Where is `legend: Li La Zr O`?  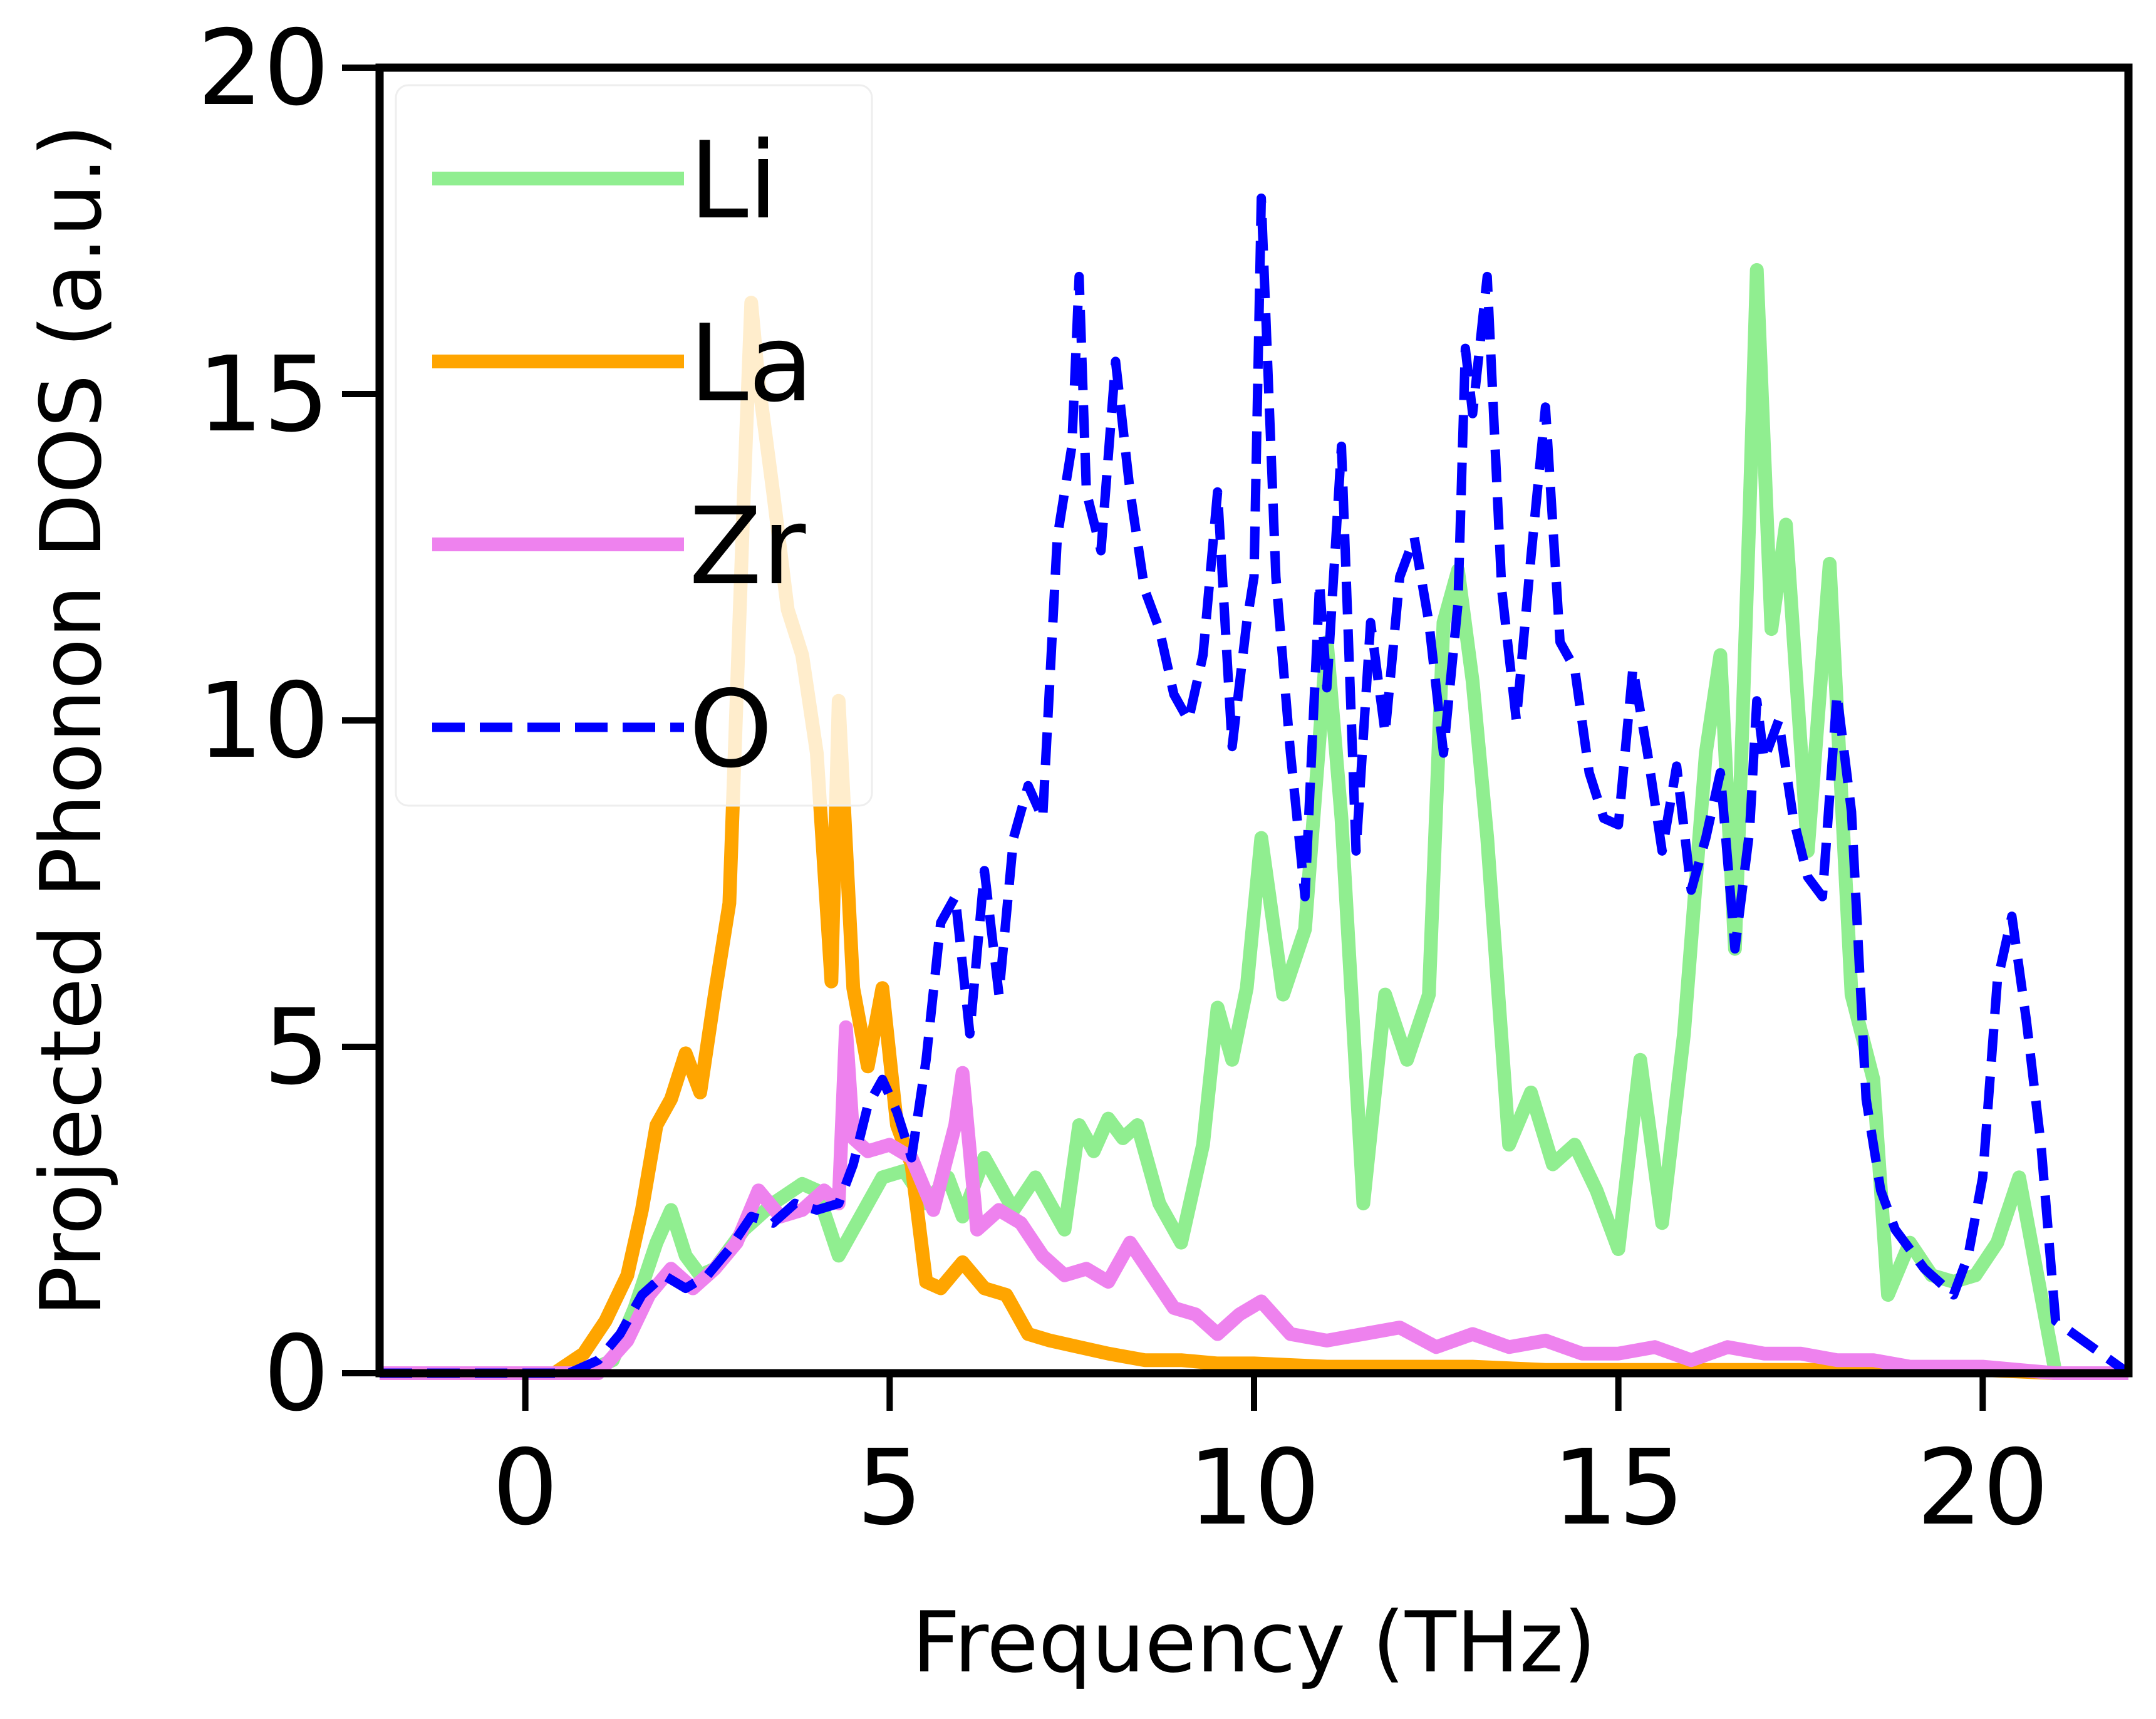
legend: Li La Zr O is located at coordinates (634, 446).